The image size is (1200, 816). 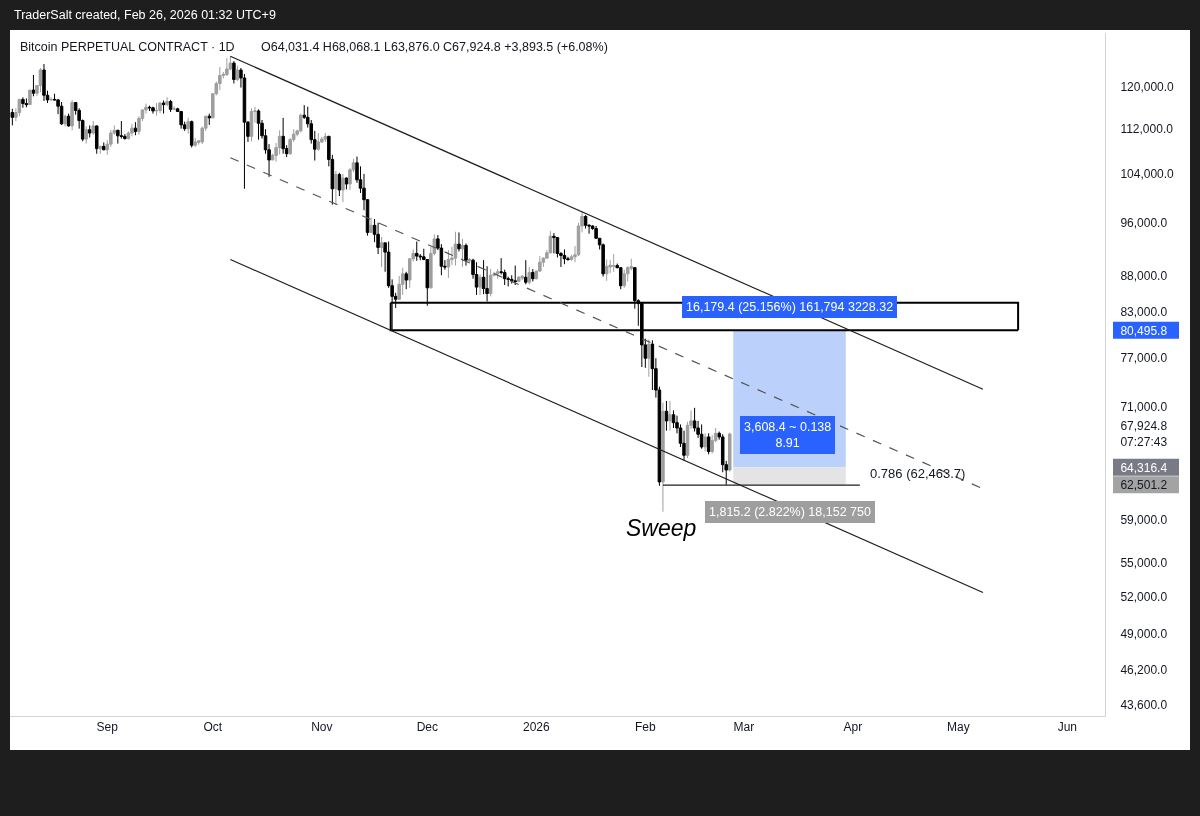 I want to click on y-tick-label: 67,924.8 07:27:43, so click(x=1144, y=434).